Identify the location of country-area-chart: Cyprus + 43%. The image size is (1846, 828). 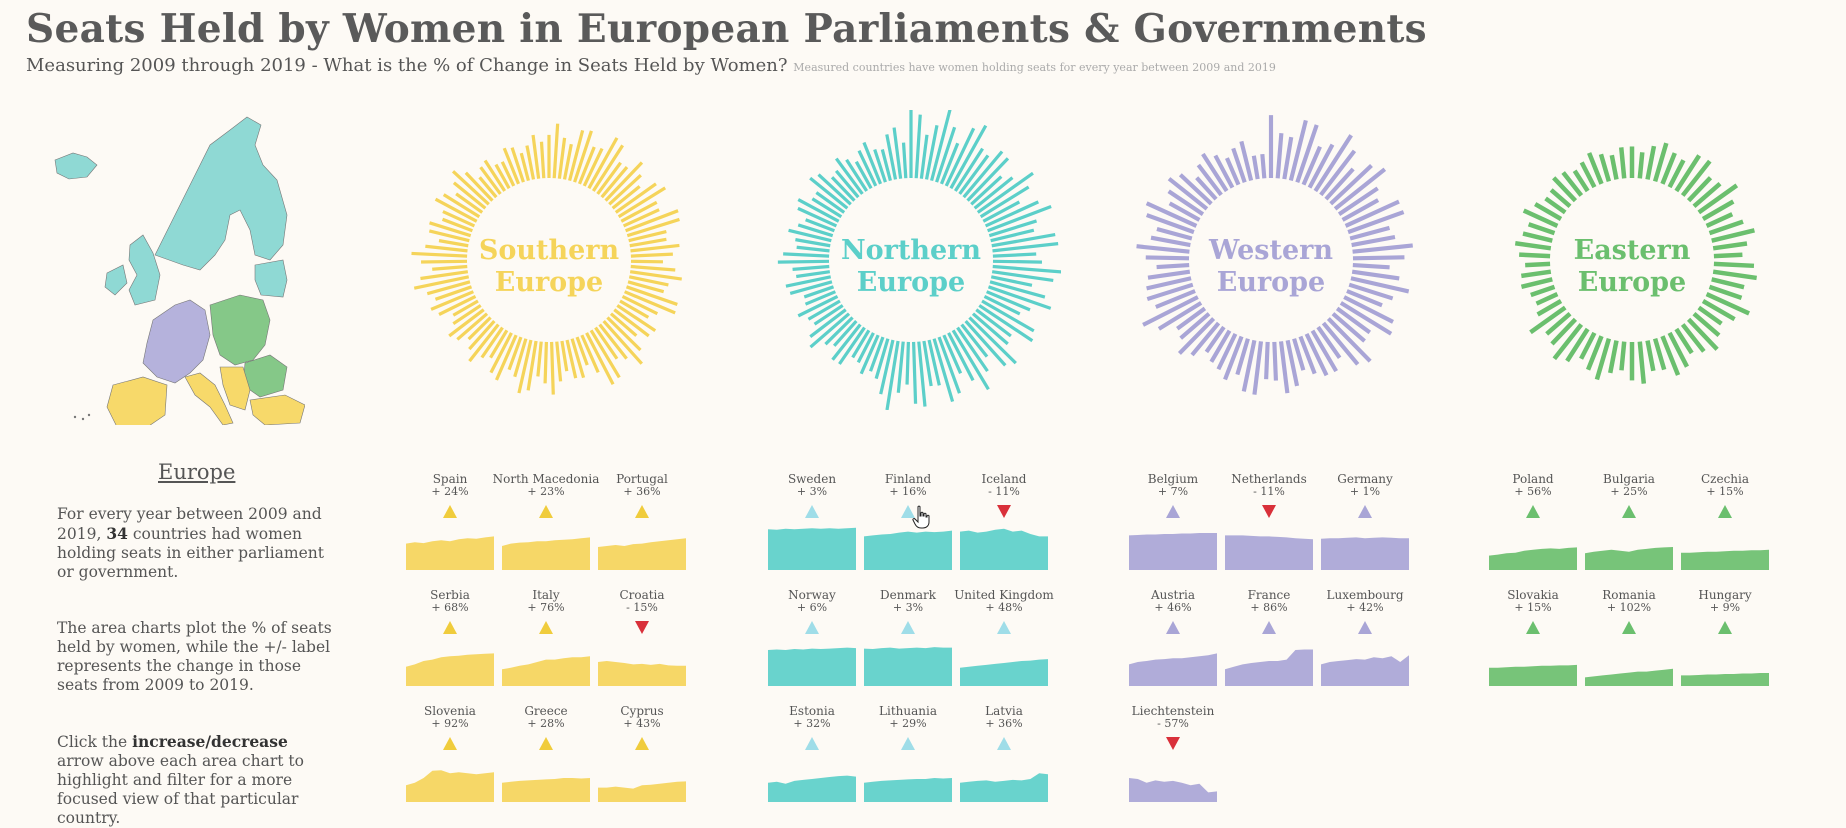
(642, 757).